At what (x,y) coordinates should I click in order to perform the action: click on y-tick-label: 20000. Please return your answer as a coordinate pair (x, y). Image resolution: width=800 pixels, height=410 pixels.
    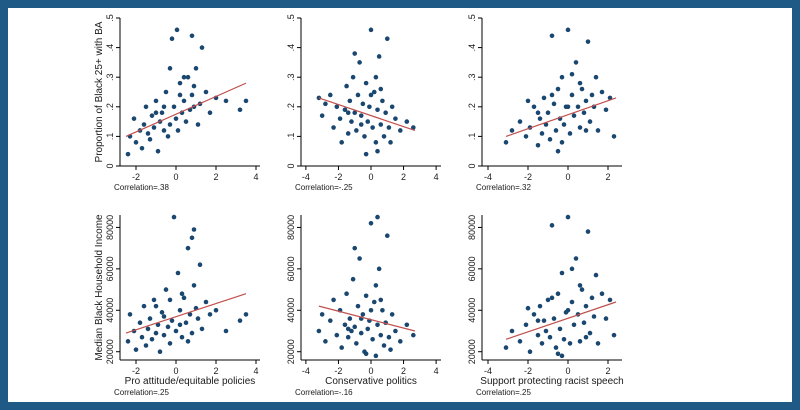
    Looking at the image, I should click on (291, 351).